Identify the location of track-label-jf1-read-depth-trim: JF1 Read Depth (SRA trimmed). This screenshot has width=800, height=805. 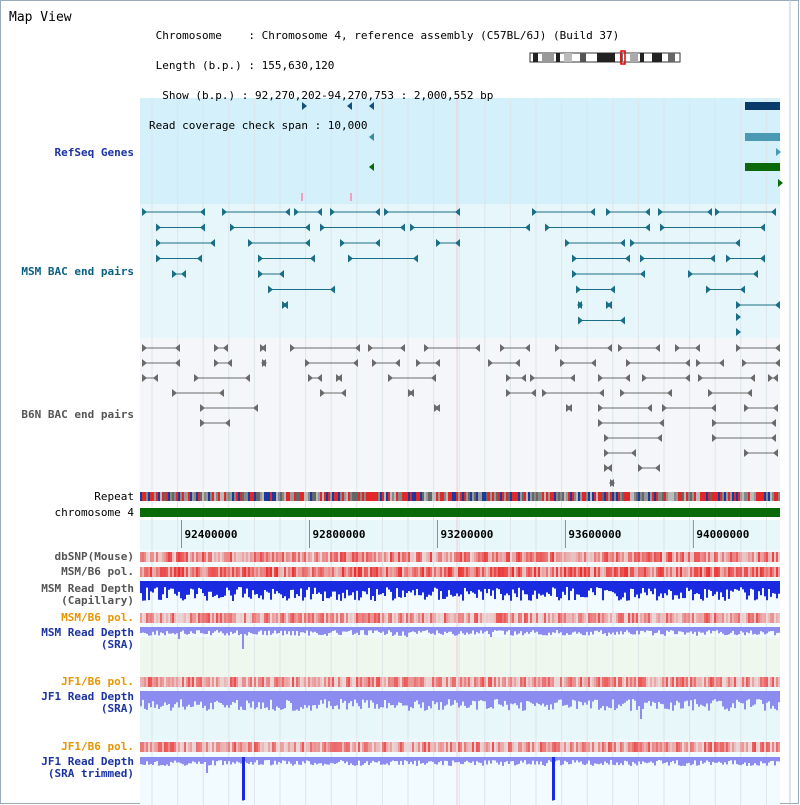
(87, 768).